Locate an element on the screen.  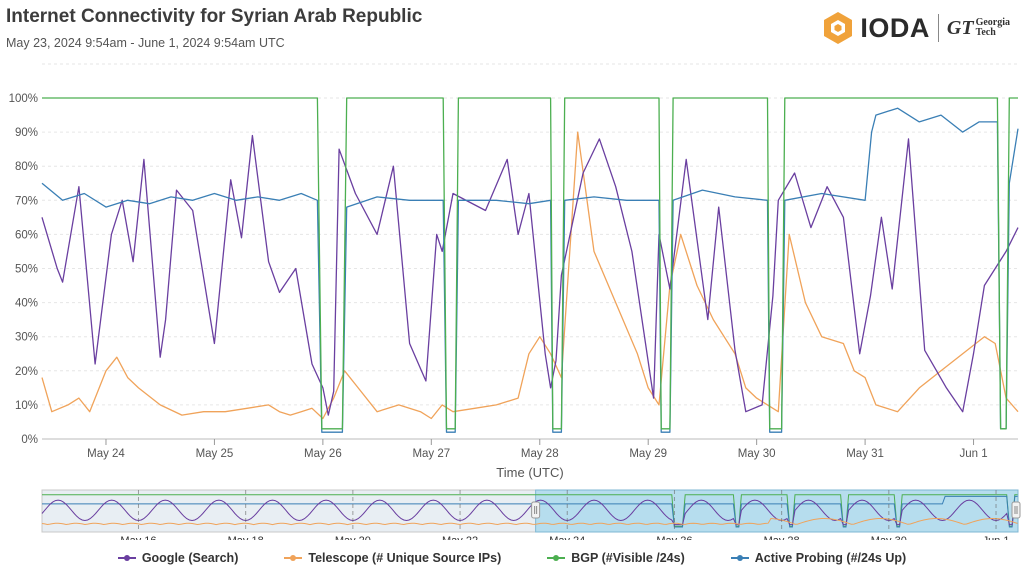
navigator-tick-label: May 22 is located at coordinates (460, 537).